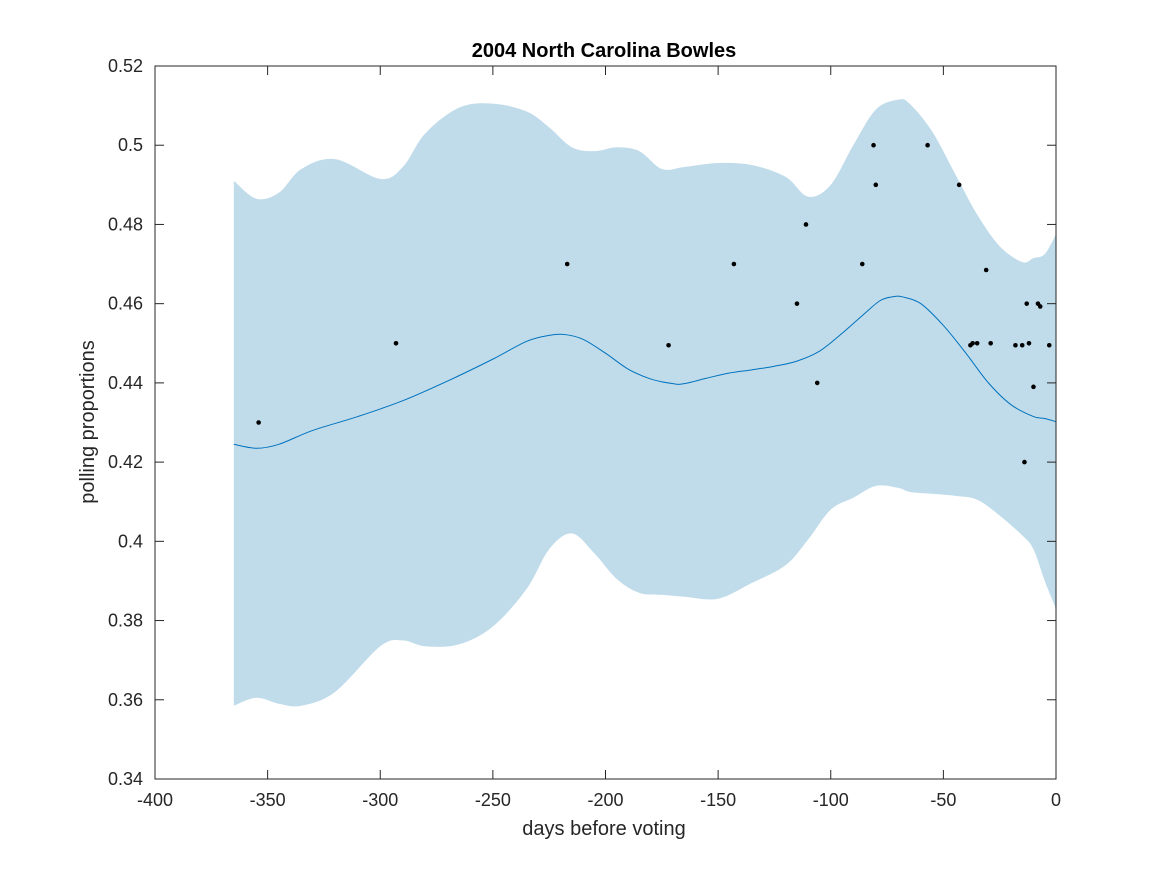 Image resolution: width=1167 pixels, height=875 pixels. I want to click on y-tick-label: 0.52, so click(125, 66).